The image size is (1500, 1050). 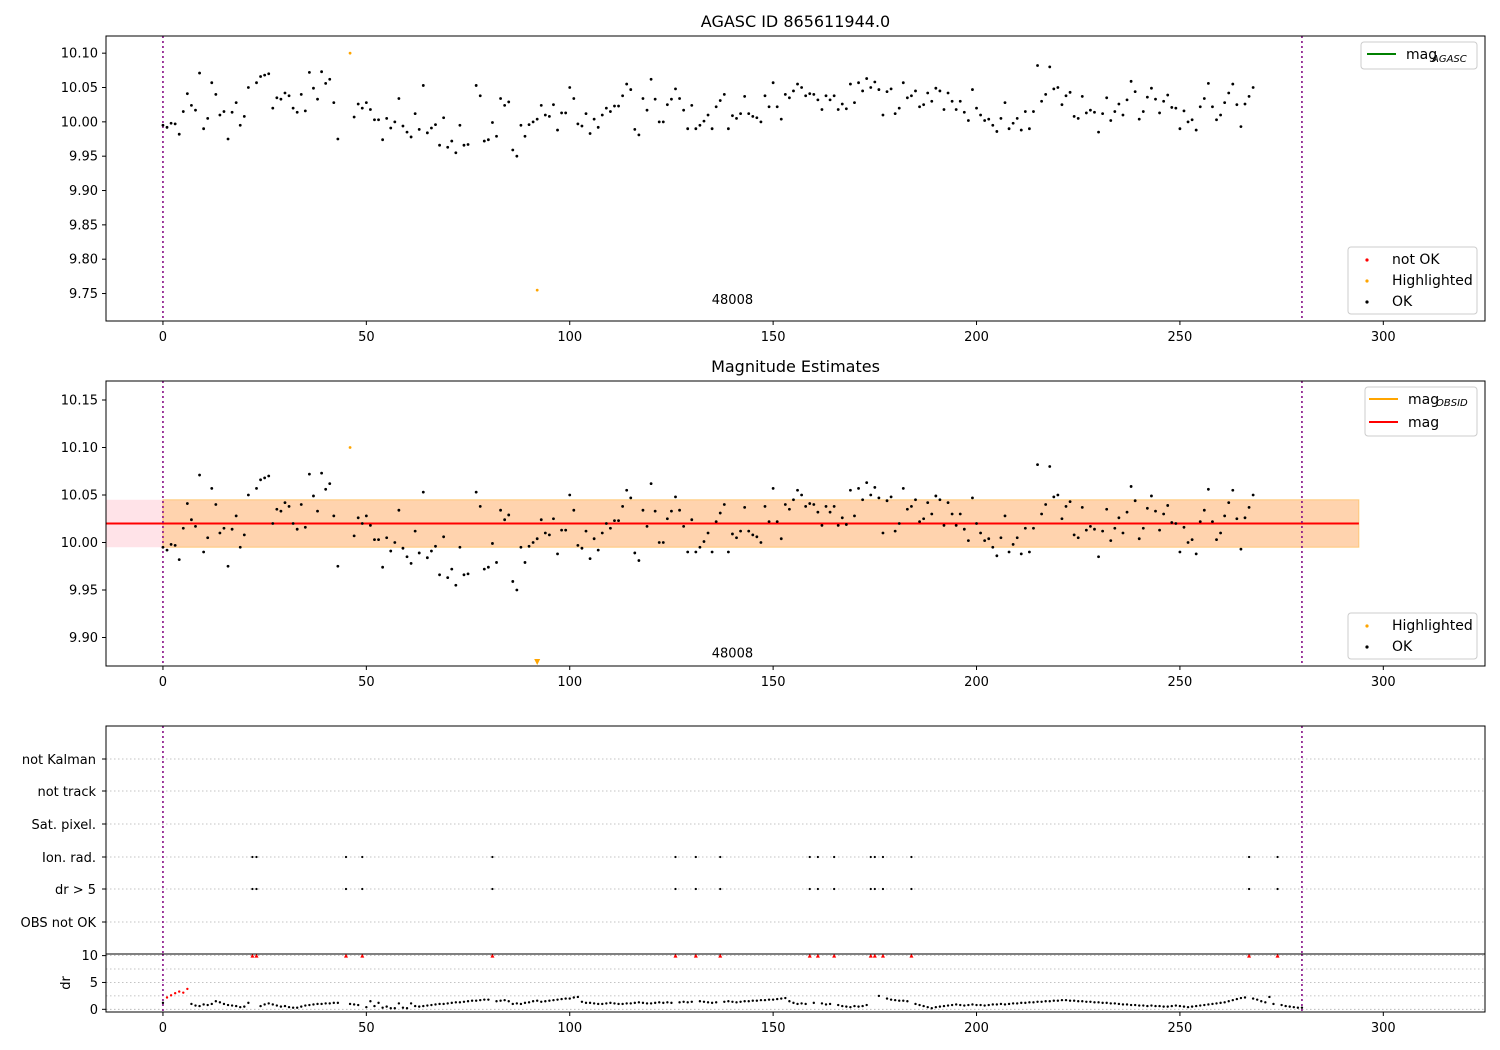 I want to click on dr-clipped-marker, so click(x=346, y=955).